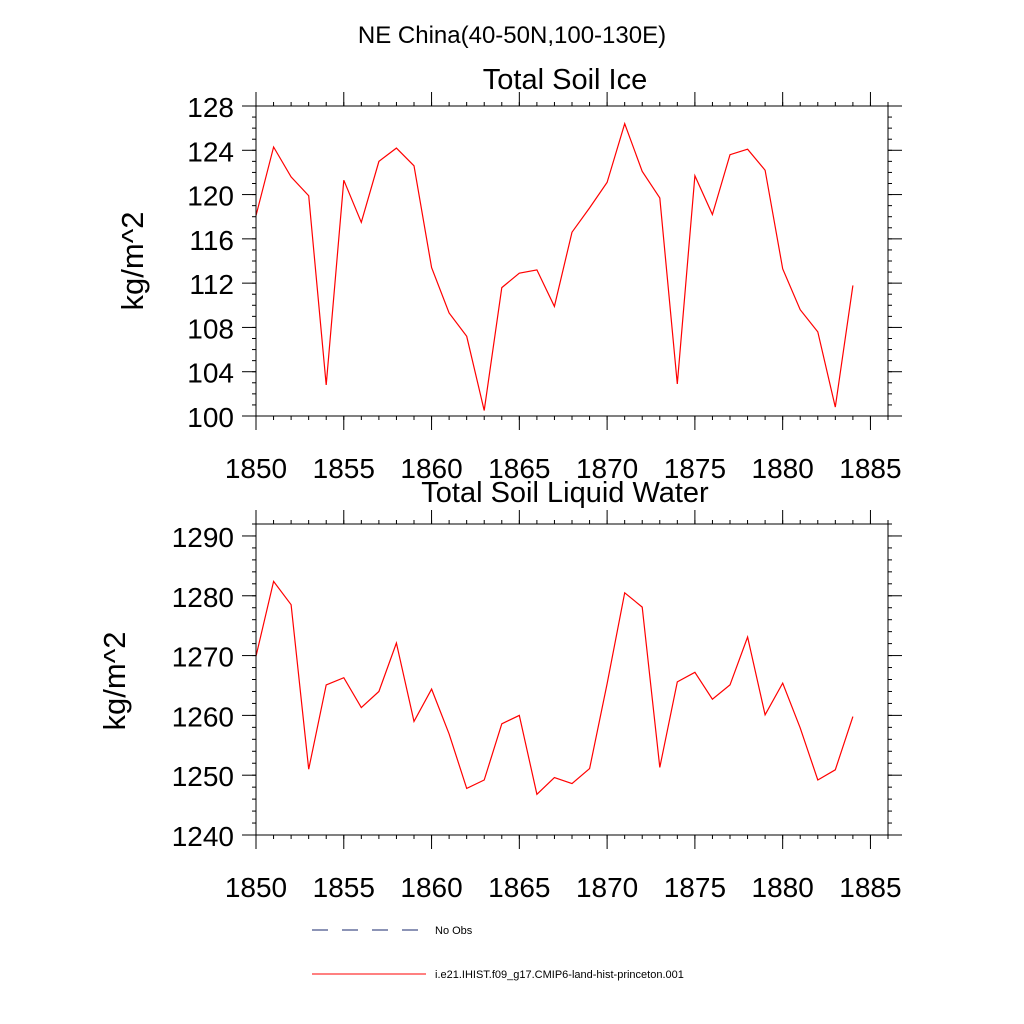 Image resolution: width=1024 pixels, height=1024 pixels. Describe the element at coordinates (203, 537) in the screenshot. I see `y-tick-label: 1290` at that location.